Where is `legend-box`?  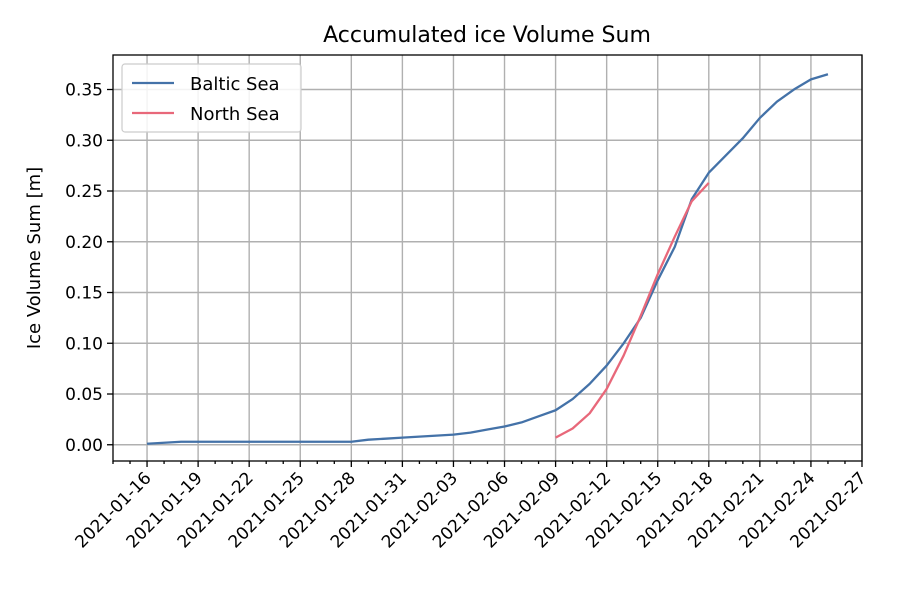
legend-box is located at coordinates (211, 98).